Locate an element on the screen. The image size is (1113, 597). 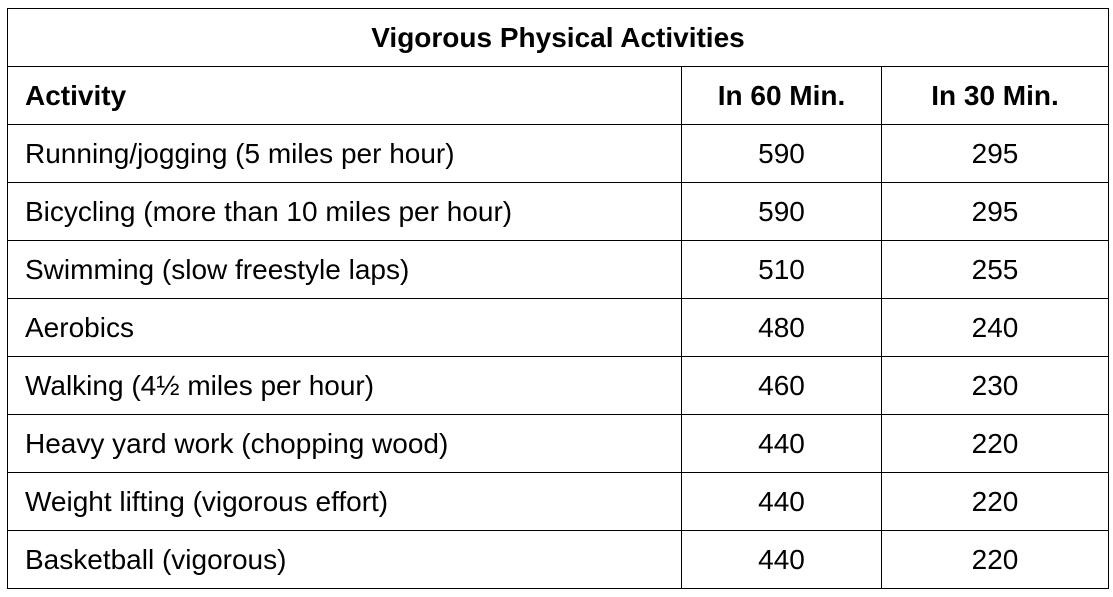
table-title: Vigorous Physical Activities is located at coordinates (558, 37).